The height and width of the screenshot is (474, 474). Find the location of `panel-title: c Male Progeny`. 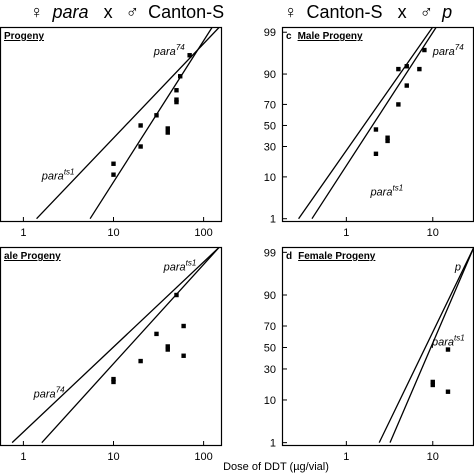

panel-title: c Male Progeny is located at coordinates (324, 36).